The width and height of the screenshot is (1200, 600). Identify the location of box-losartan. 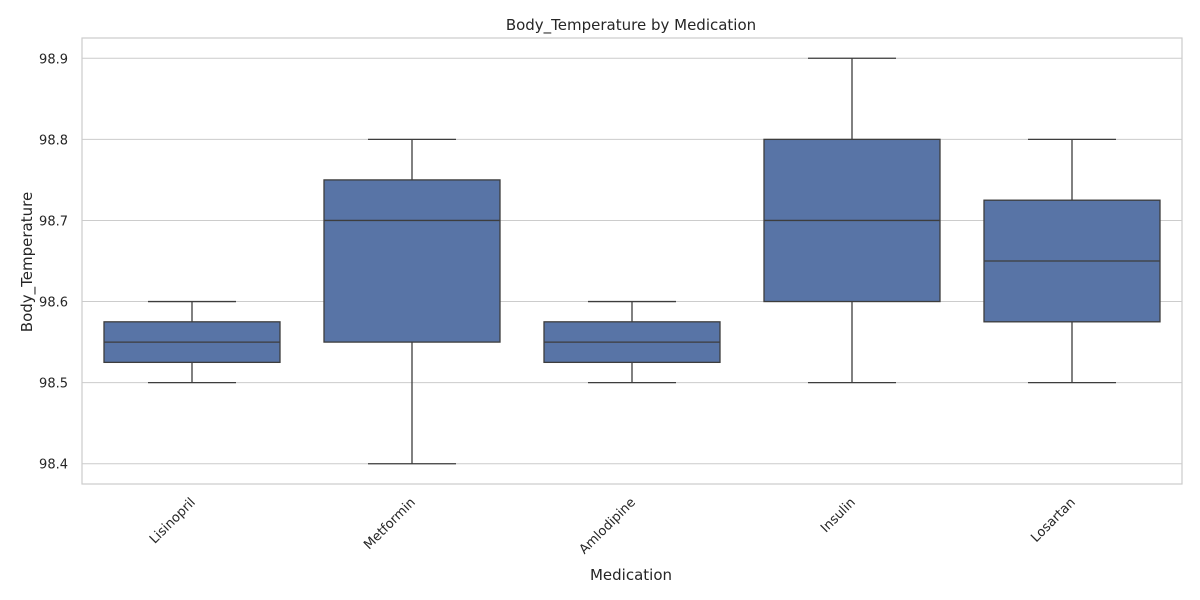
(1072, 261).